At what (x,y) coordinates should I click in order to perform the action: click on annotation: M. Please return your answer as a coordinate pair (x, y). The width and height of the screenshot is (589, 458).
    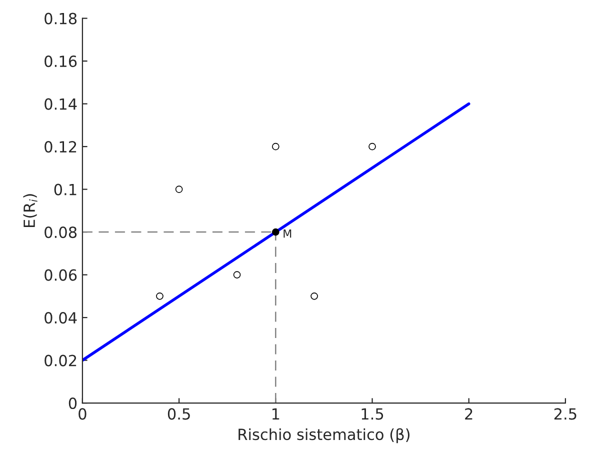
    Looking at the image, I should click on (288, 234).